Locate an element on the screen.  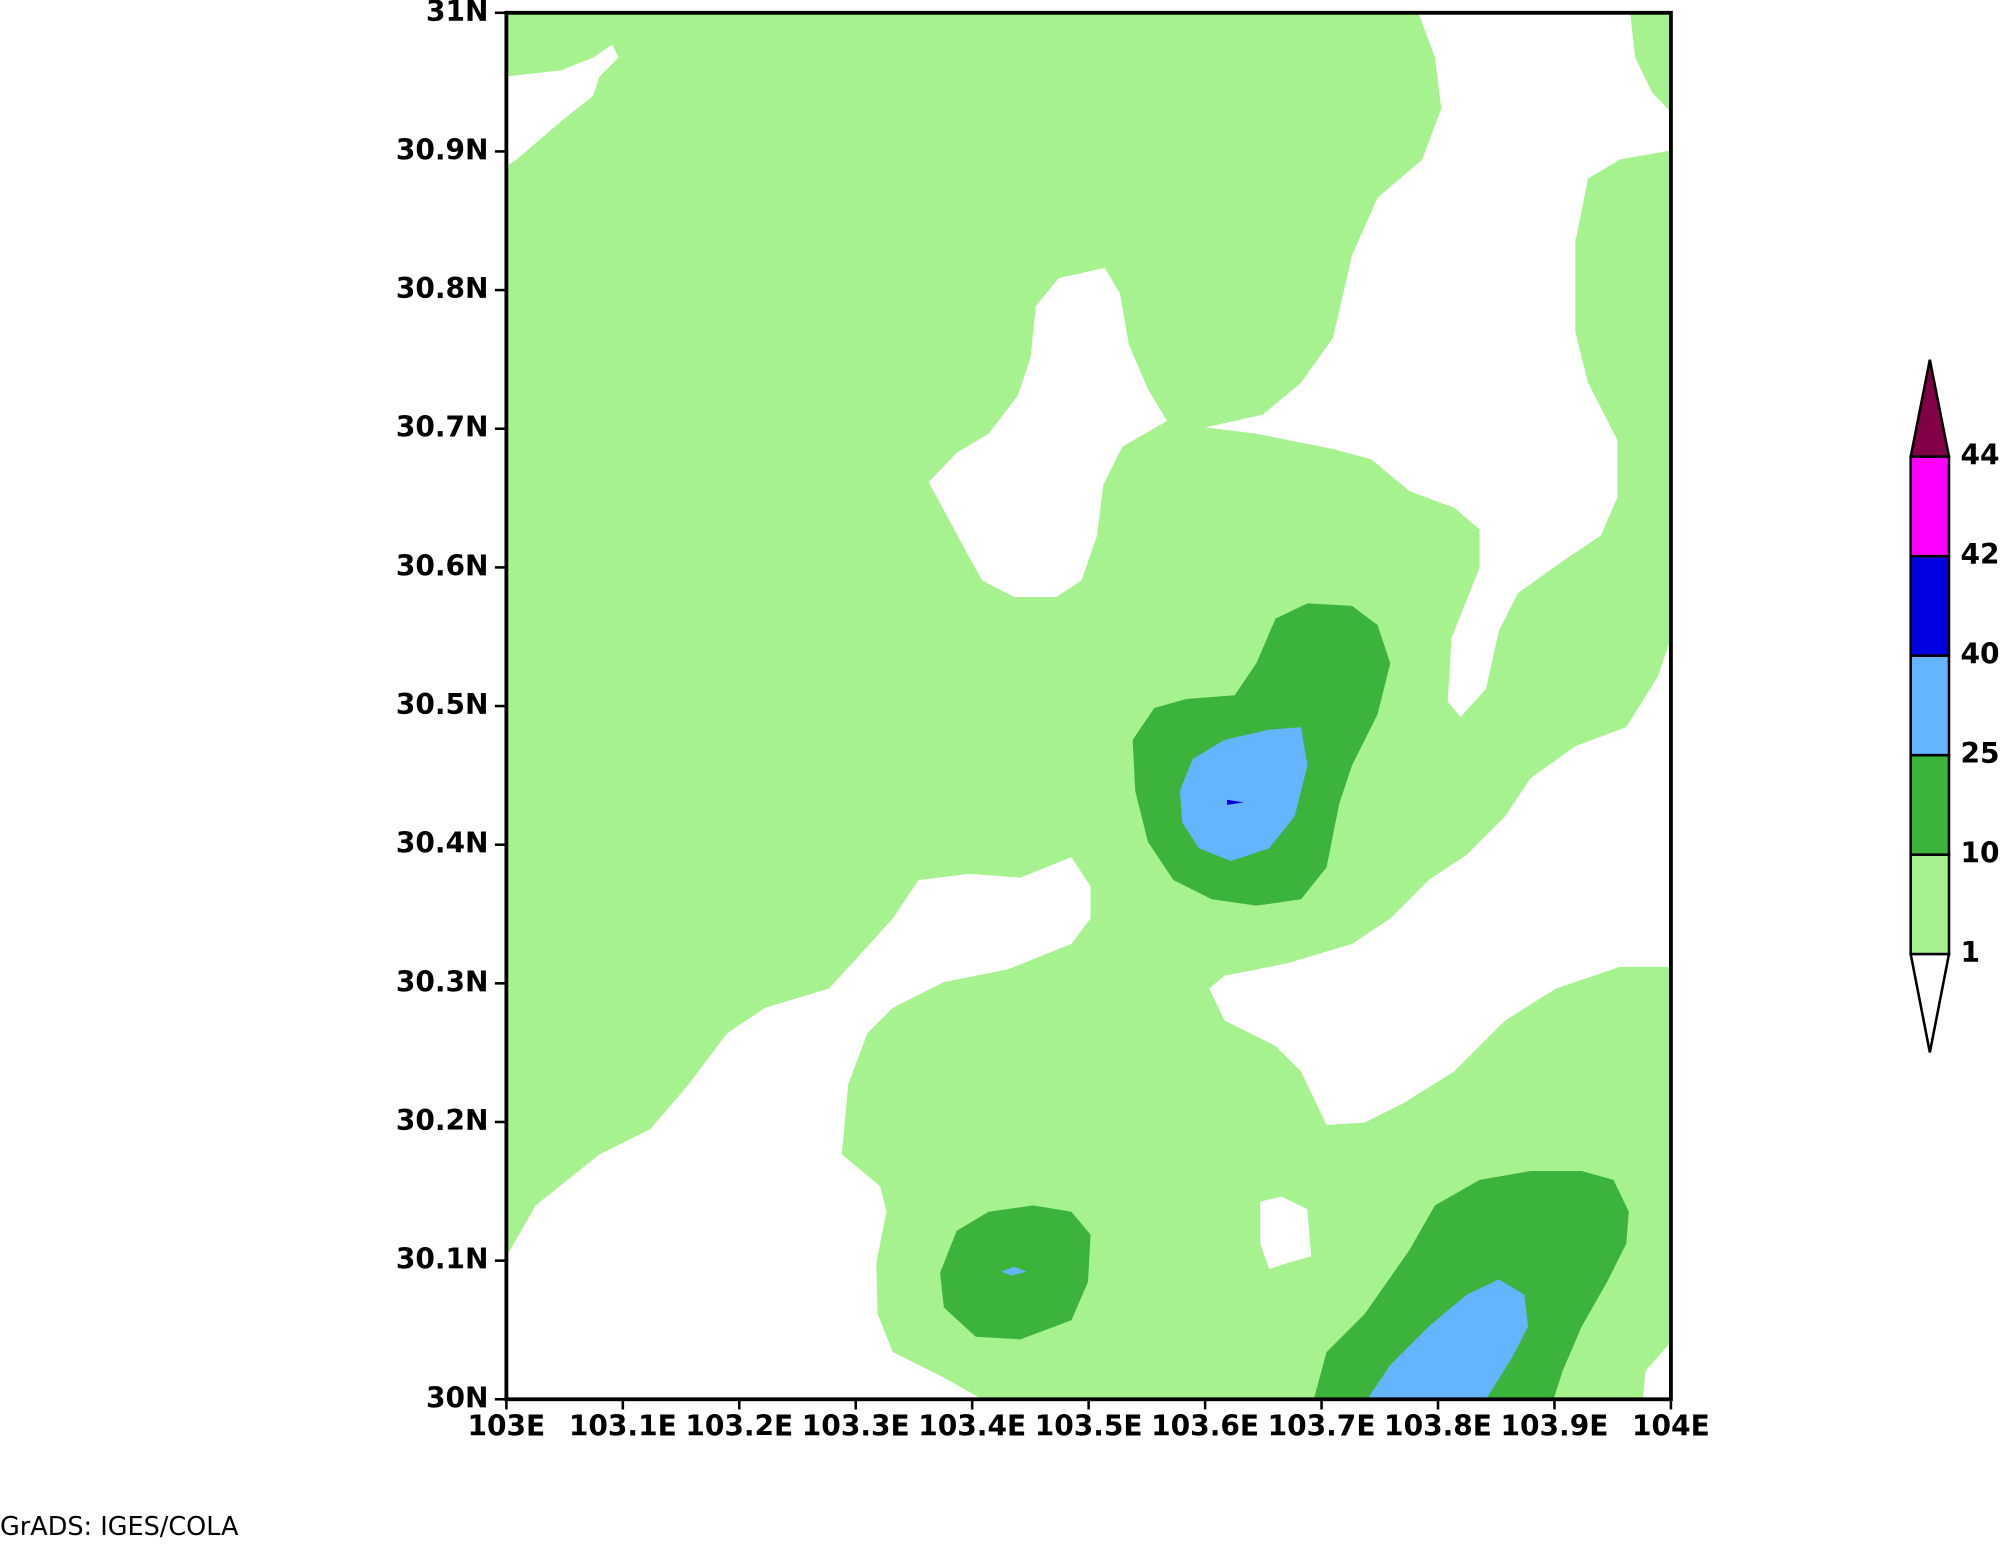
y-tick-label: 31N is located at coordinates (457, 14).